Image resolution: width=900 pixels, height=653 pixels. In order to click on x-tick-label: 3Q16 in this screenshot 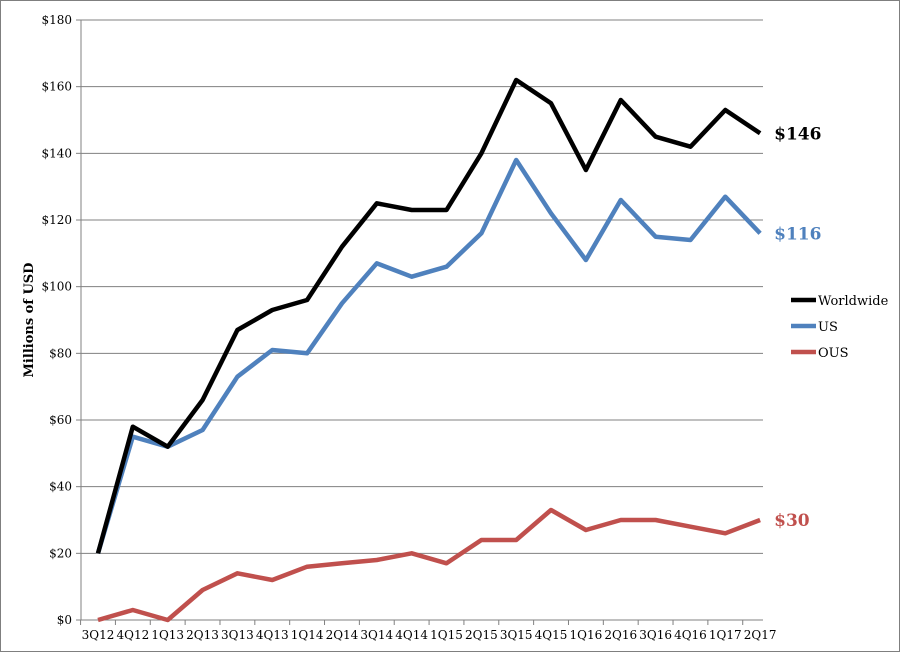, I will do `click(655, 635)`.